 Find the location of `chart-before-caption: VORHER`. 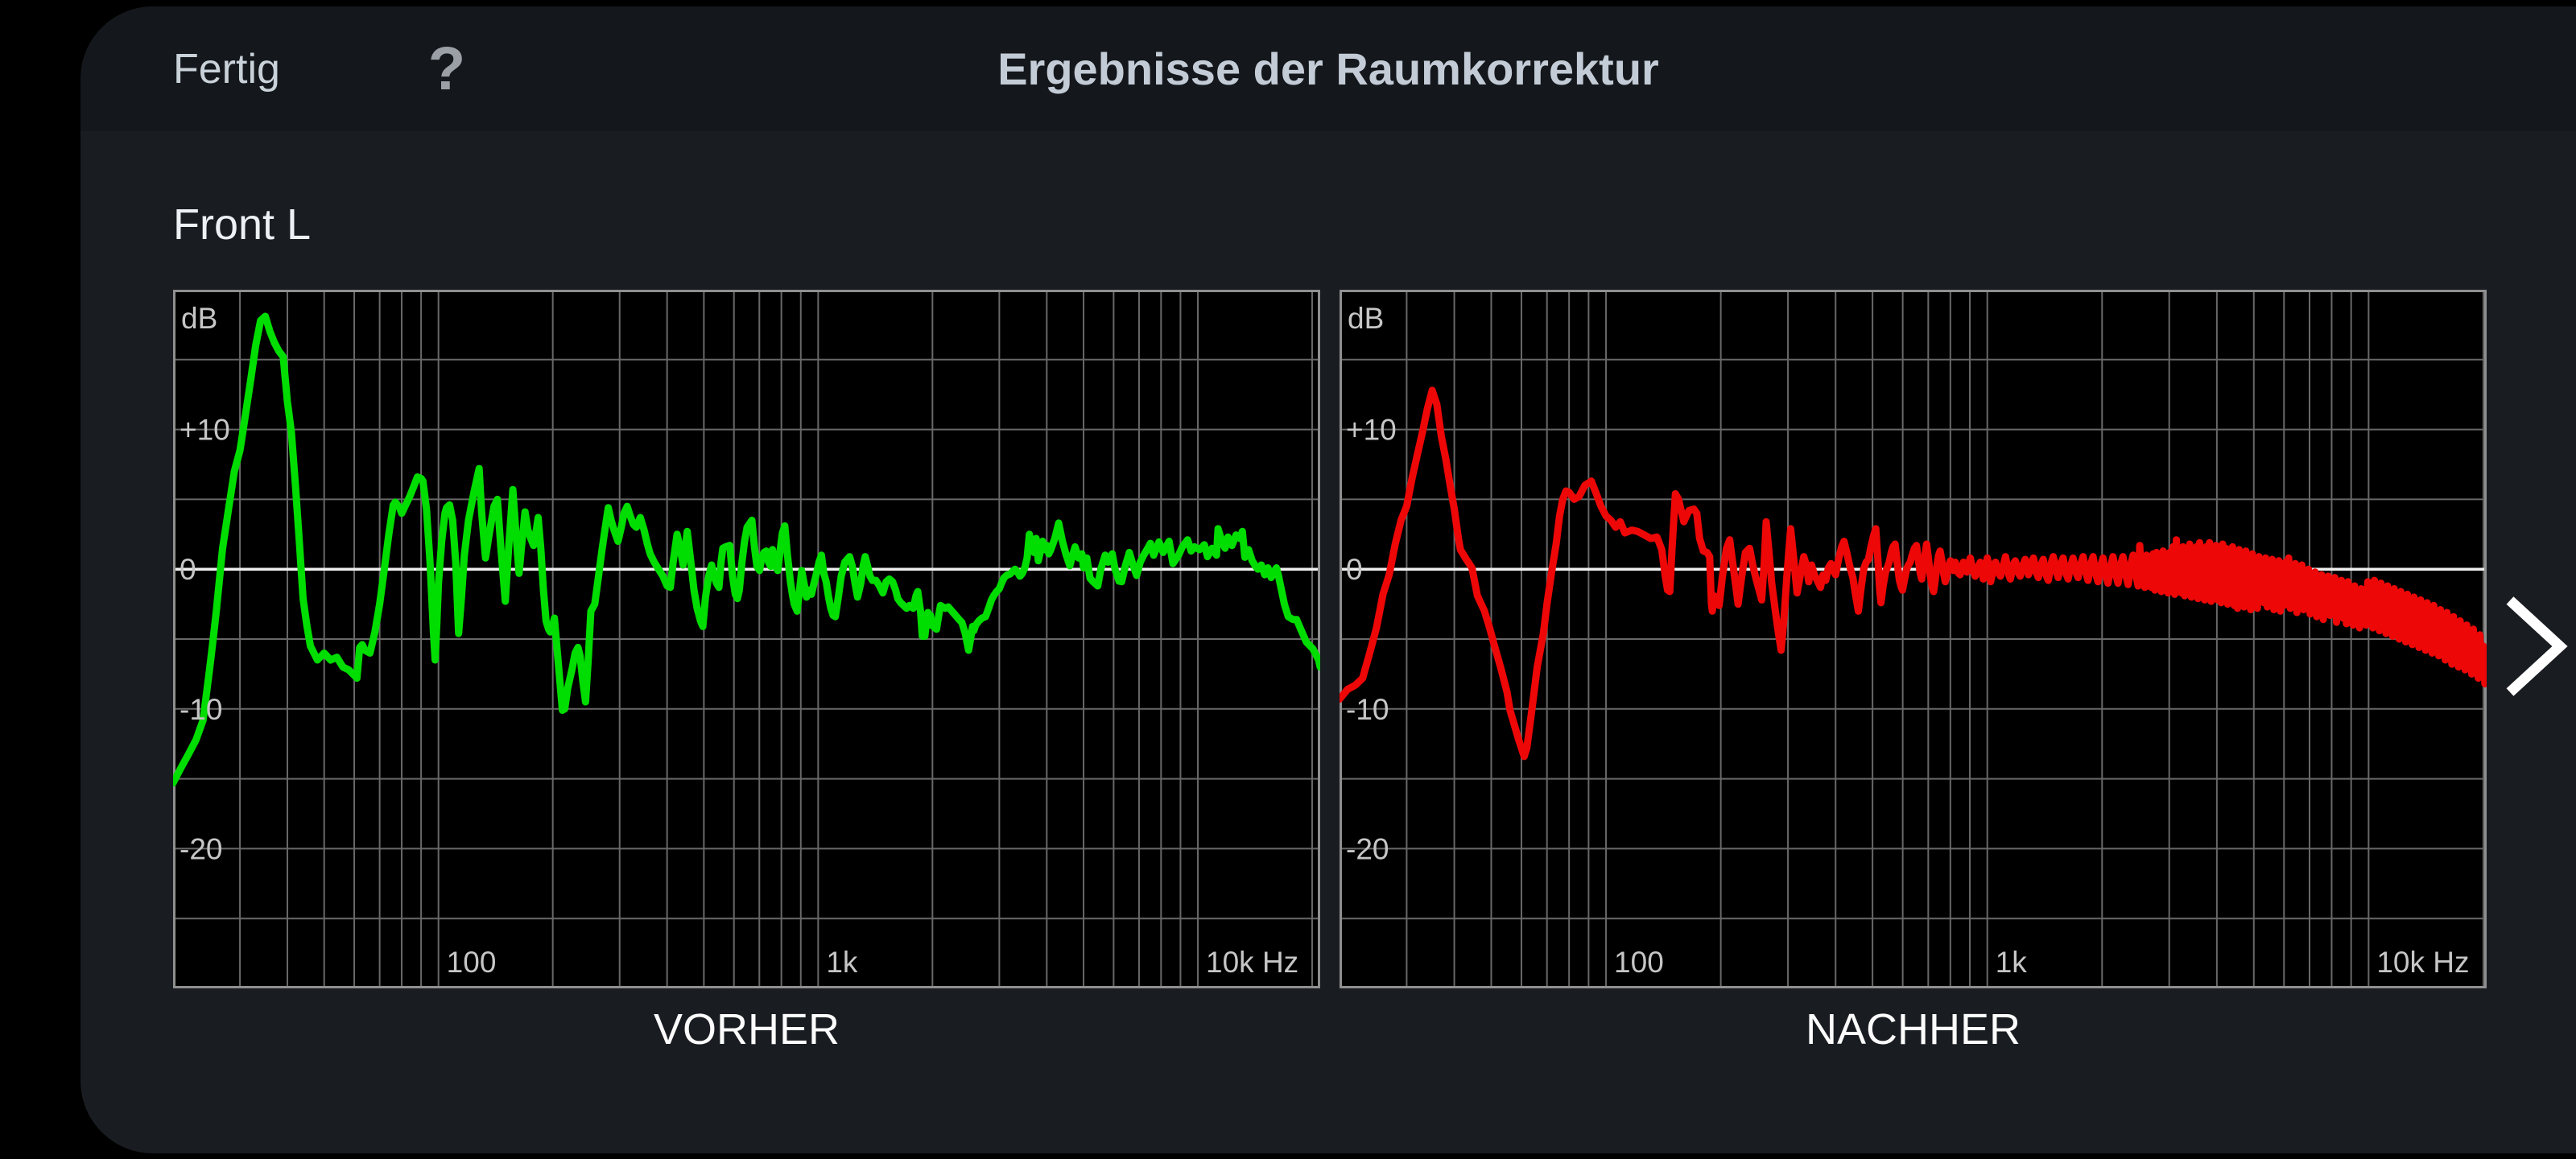

chart-before-caption: VORHER is located at coordinates (746, 1029).